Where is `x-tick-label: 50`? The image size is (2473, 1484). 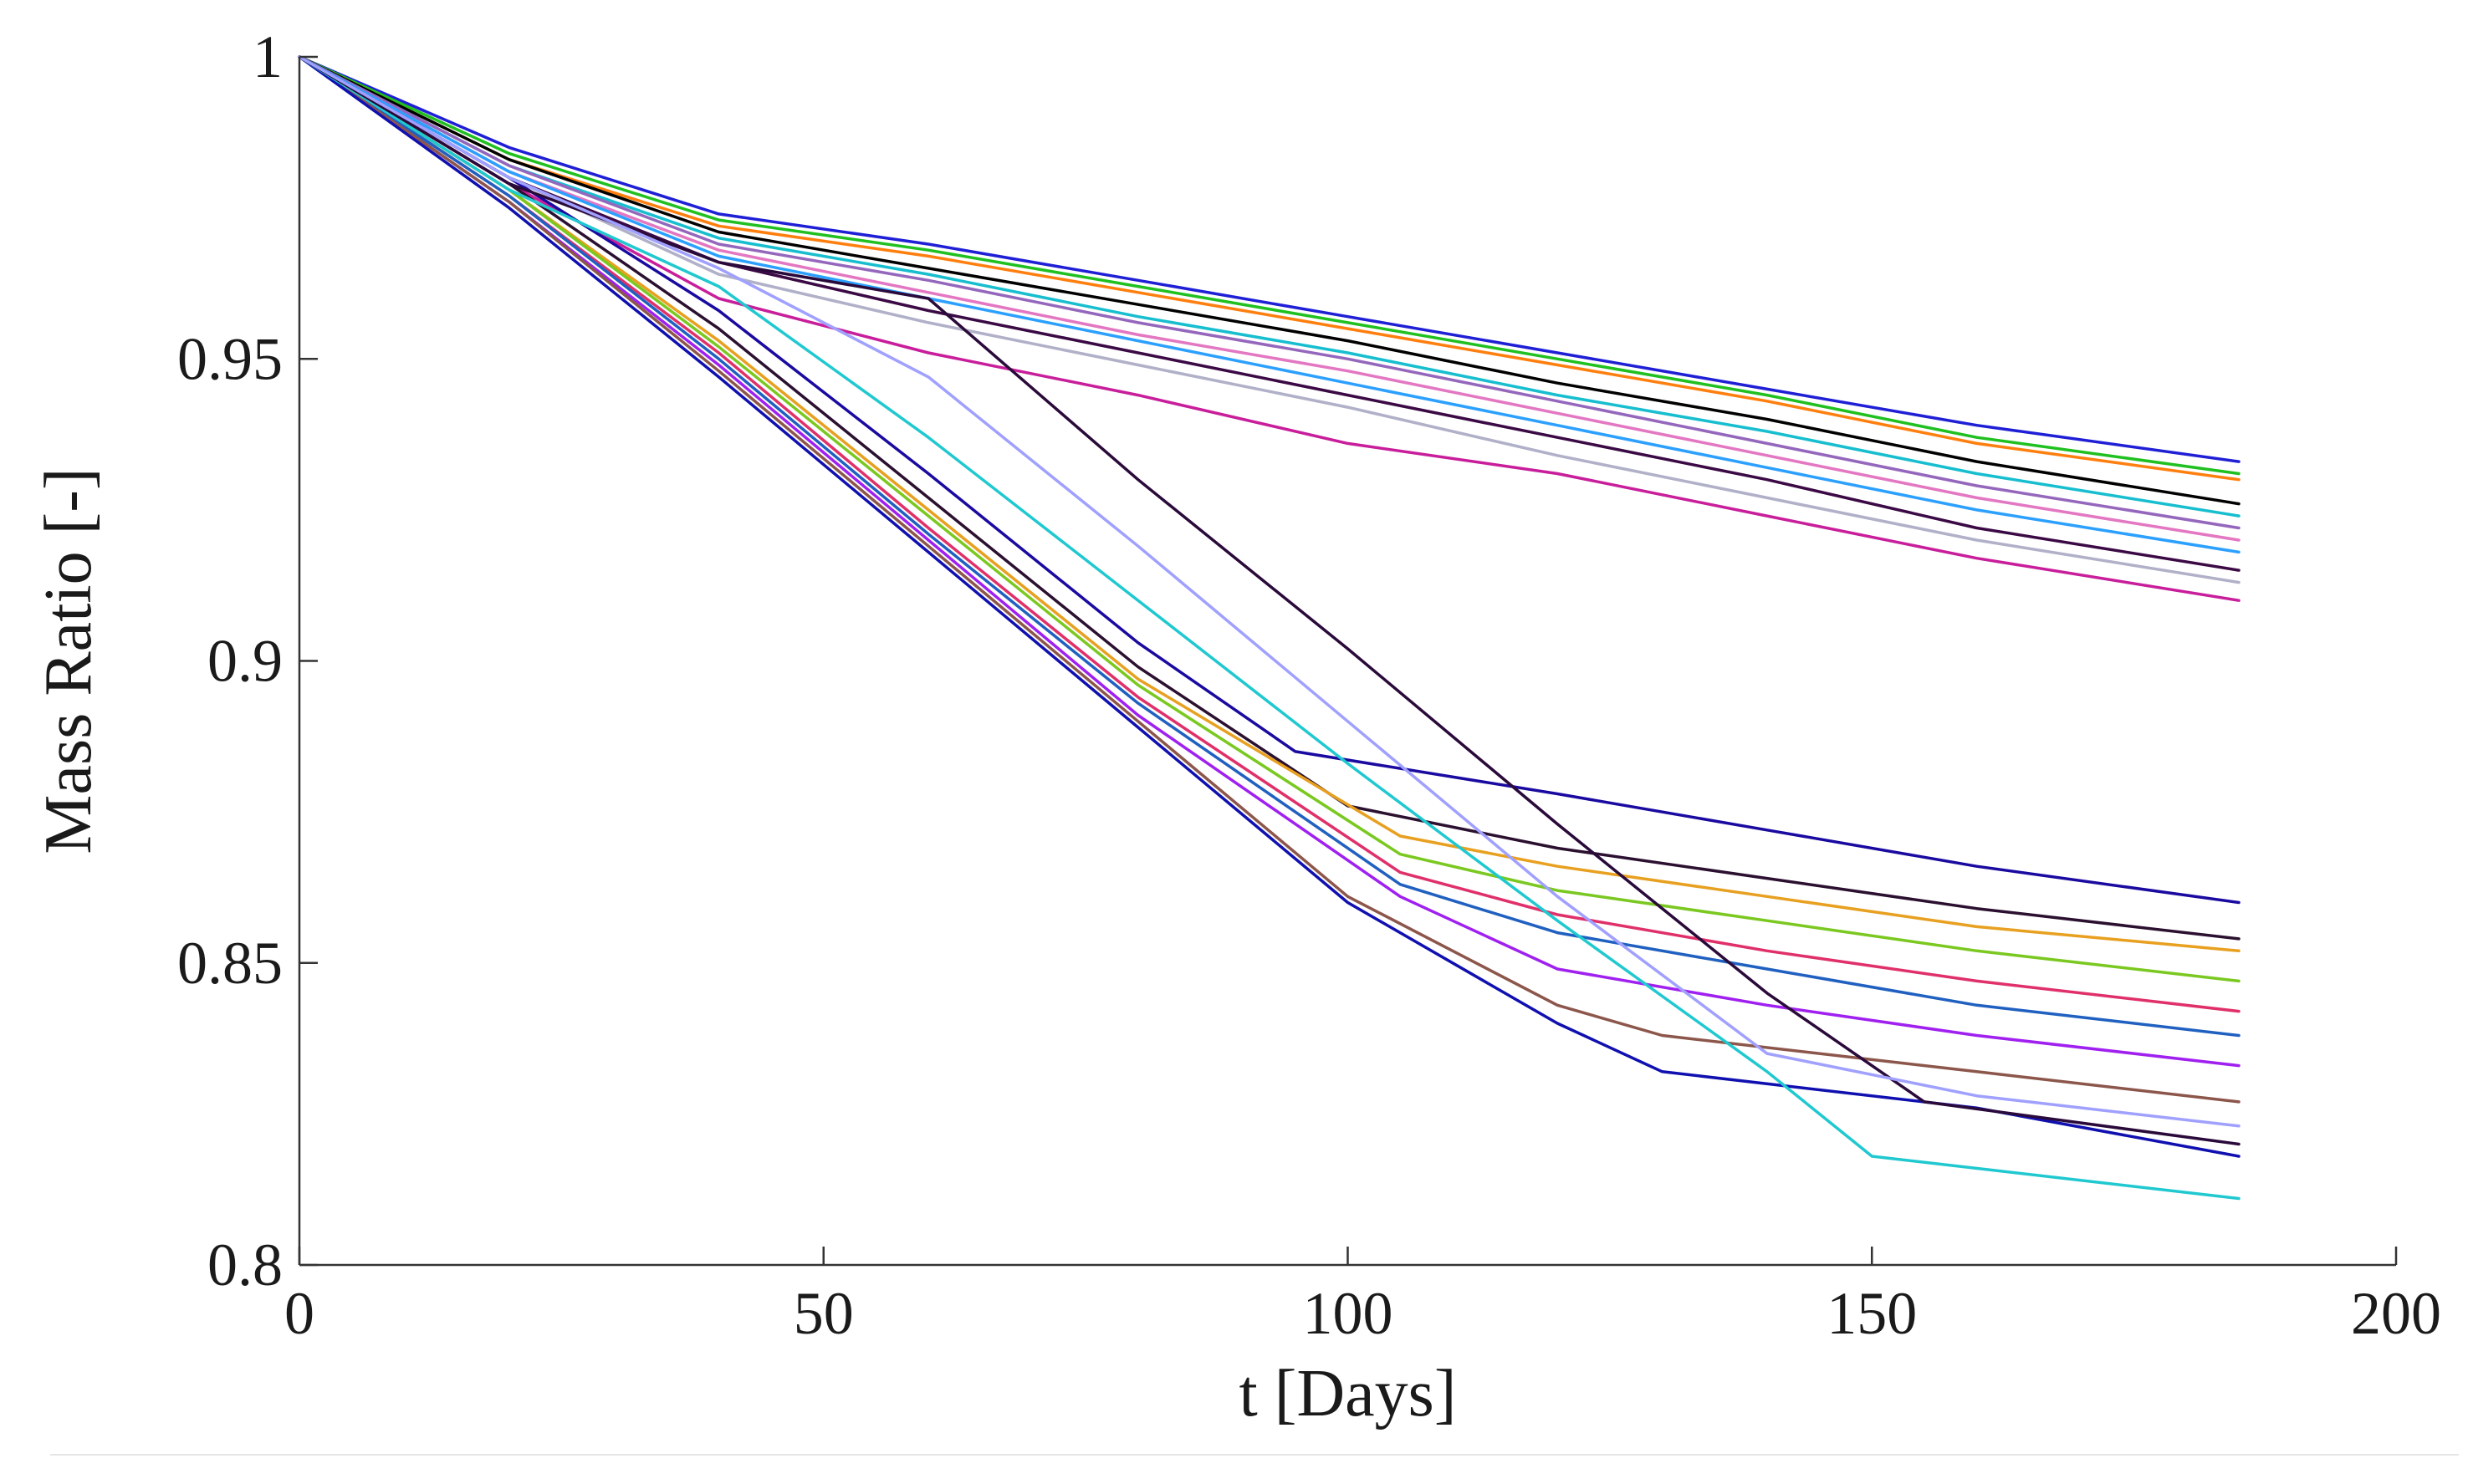 x-tick-label: 50 is located at coordinates (824, 1313).